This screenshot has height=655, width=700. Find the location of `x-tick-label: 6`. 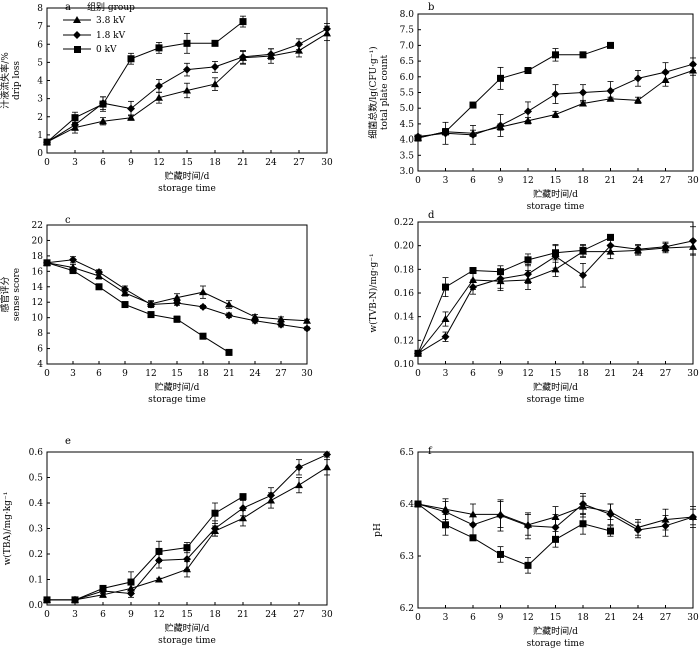

x-tick-label: 6 is located at coordinates (99, 374).